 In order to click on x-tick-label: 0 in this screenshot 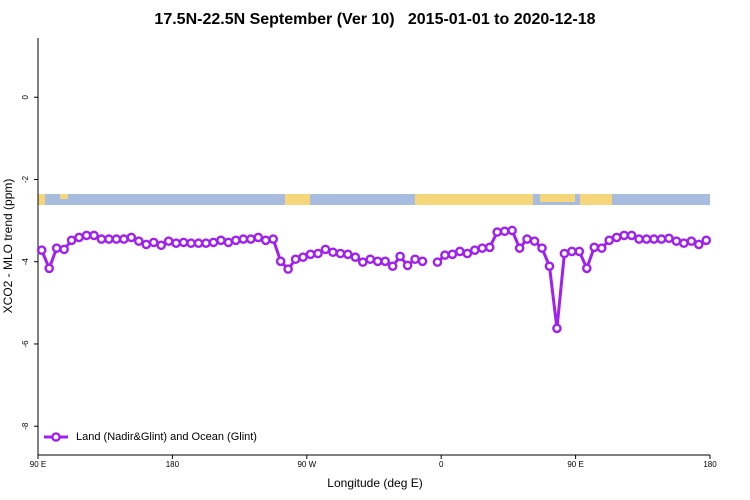, I will do `click(441, 464)`.